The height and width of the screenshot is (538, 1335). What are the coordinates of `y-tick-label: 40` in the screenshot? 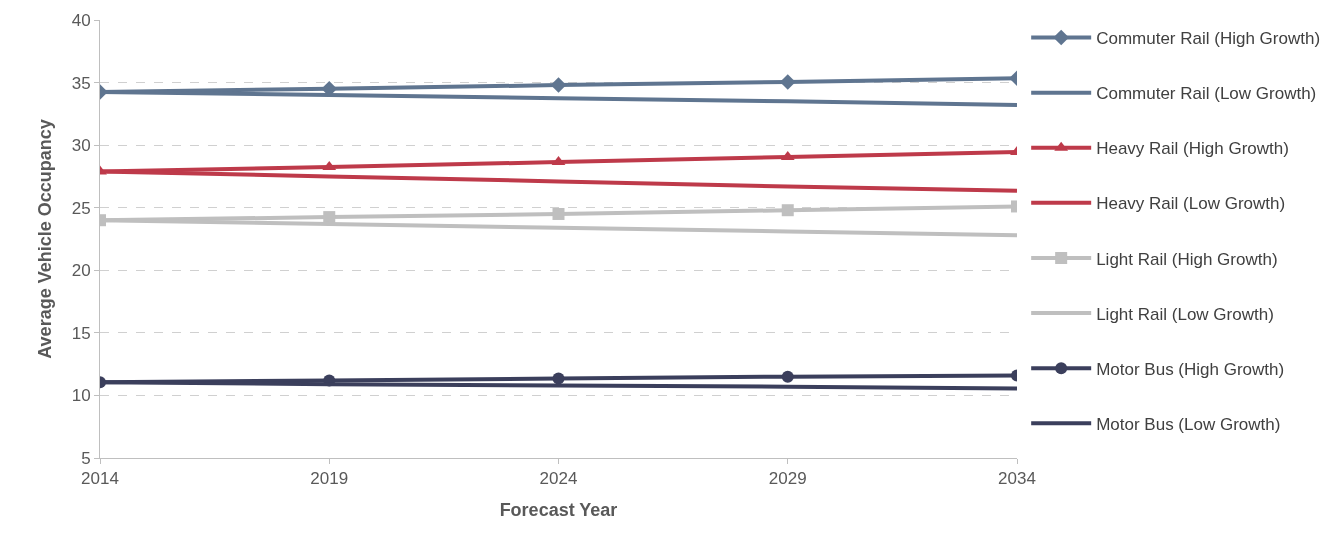 It's located at (81, 20).